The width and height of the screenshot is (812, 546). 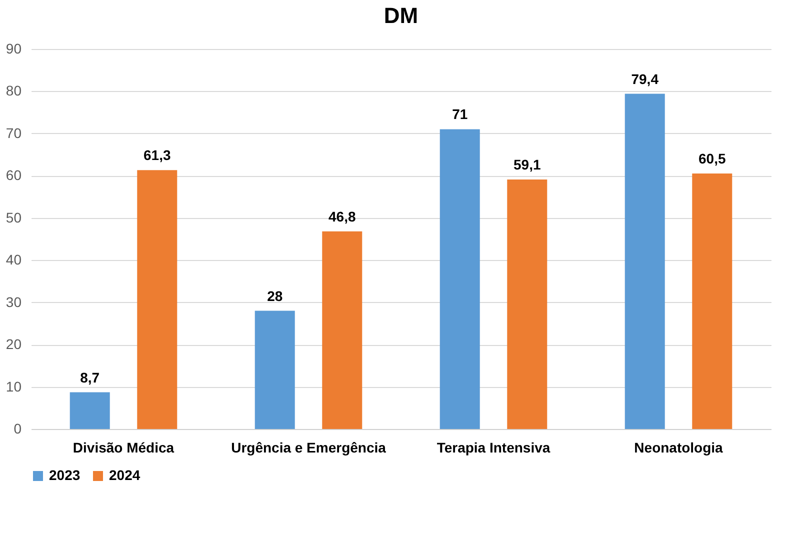 What do you see at coordinates (275, 296) in the screenshot?
I see `data-label: 28` at bounding box center [275, 296].